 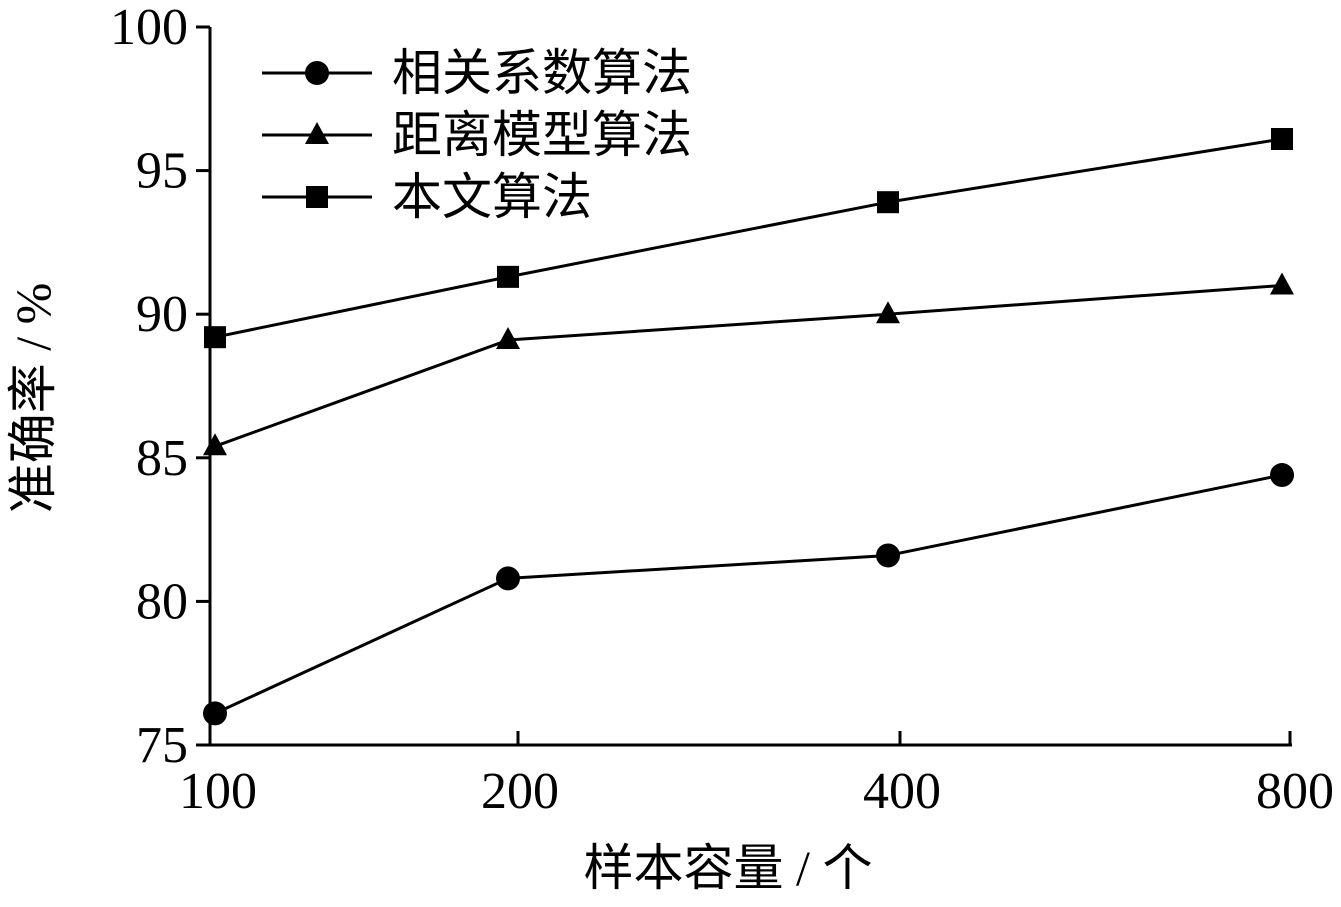 What do you see at coordinates (902, 791) in the screenshot?
I see `x-tick-label-2: 400` at bounding box center [902, 791].